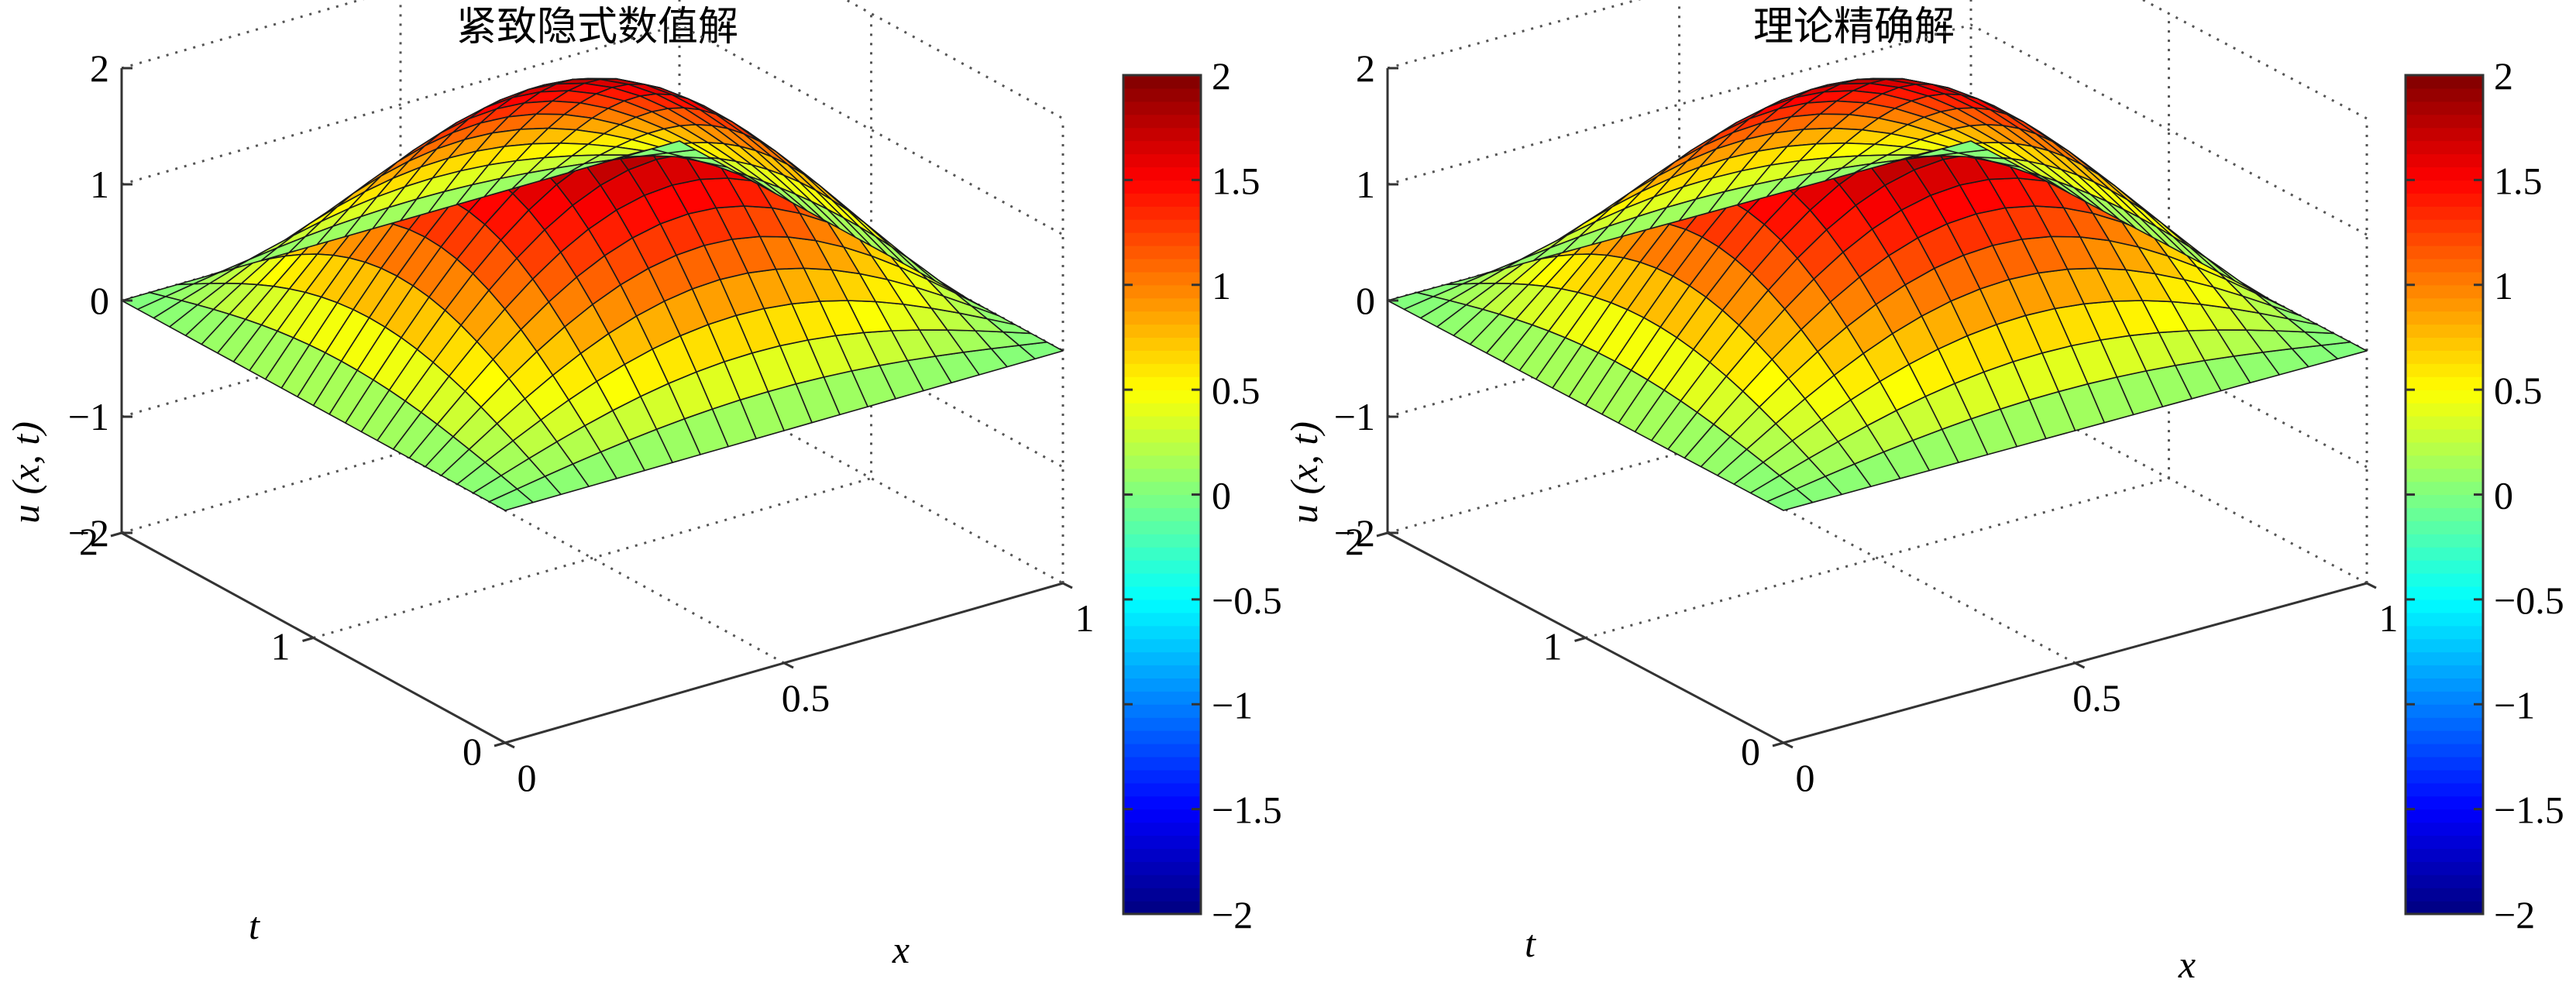 This screenshot has width=2576, height=986. Describe the element at coordinates (2096, 698) in the screenshot. I see `x-tick-label: 0.5` at that location.